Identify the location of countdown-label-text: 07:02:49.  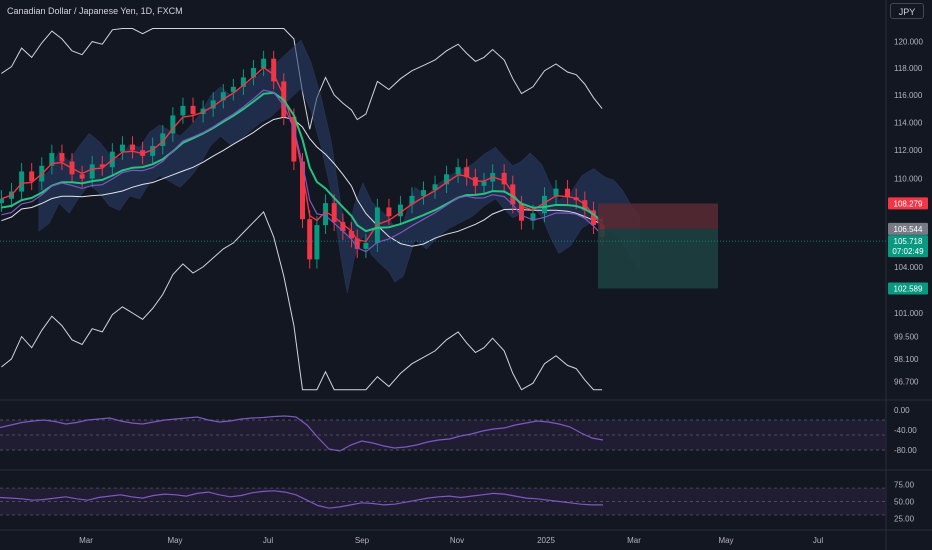
(908, 251).